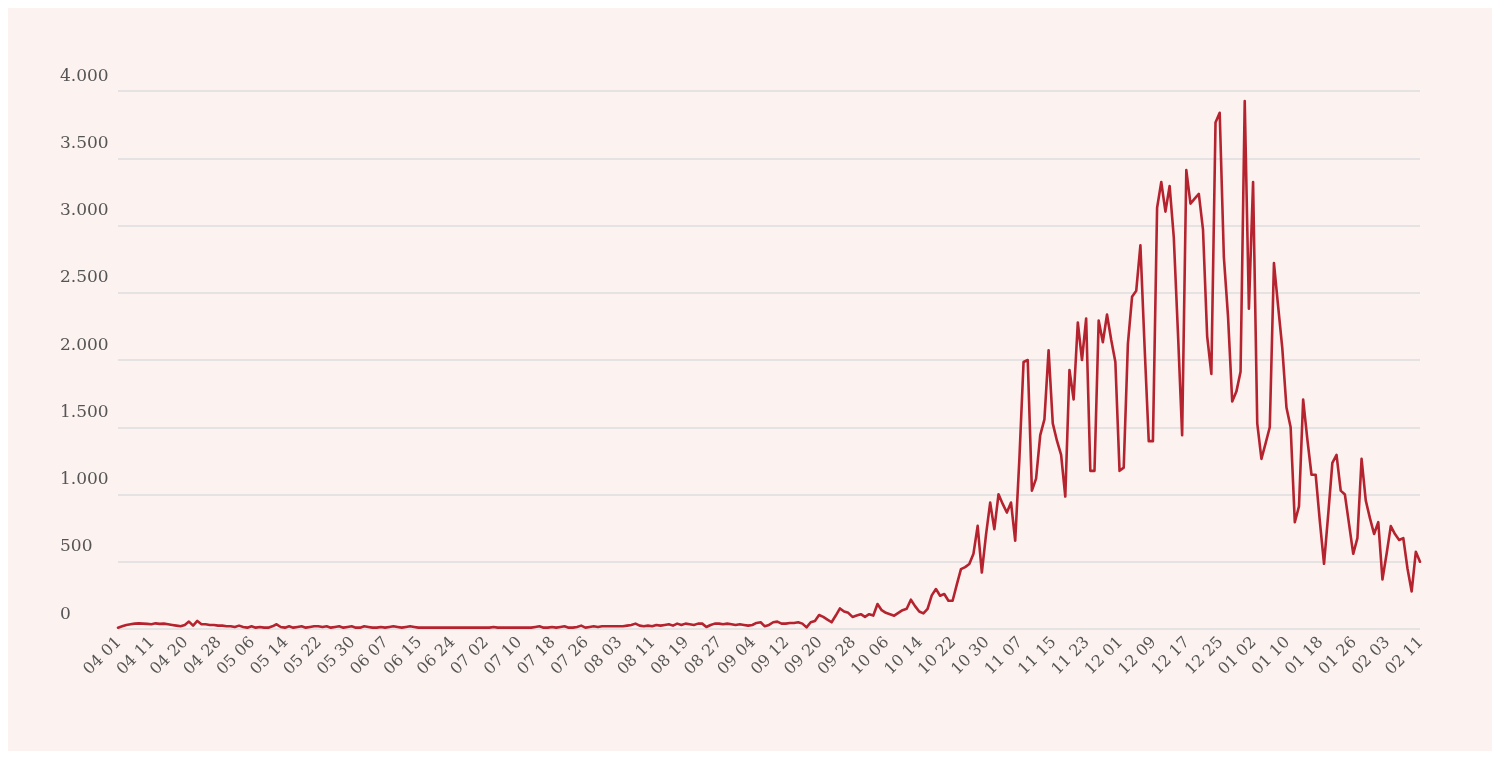 The image size is (1500, 759). Describe the element at coordinates (65, 612) in the screenshot. I see `y-tick-label: 0` at that location.